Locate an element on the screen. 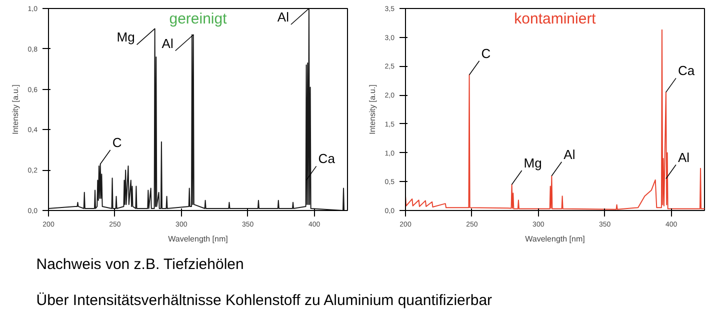 The image size is (715, 320). text: Nachweis von z.B. Tiefziehölen is located at coordinates (140, 264).